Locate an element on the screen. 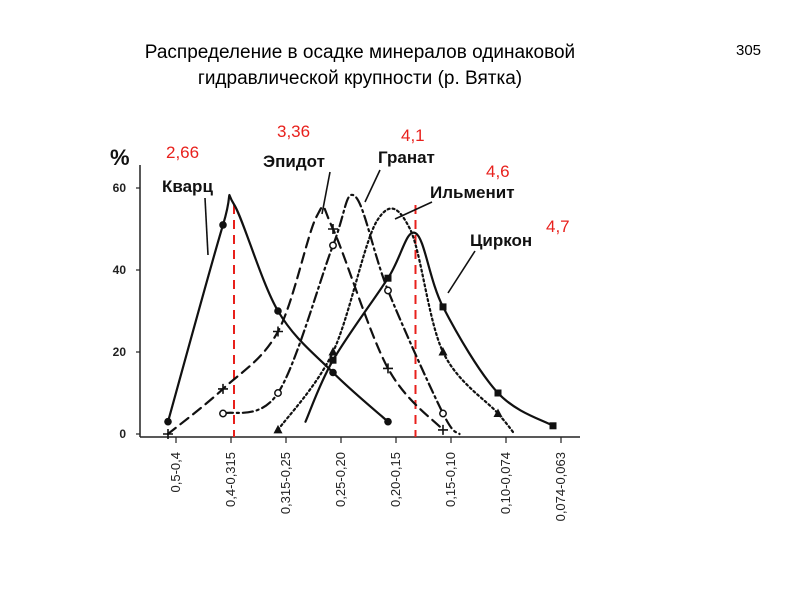 Image resolution: width=800 pixels, height=600 pixels. x-tick-label: 0,10-0,074 is located at coordinates (505, 483).